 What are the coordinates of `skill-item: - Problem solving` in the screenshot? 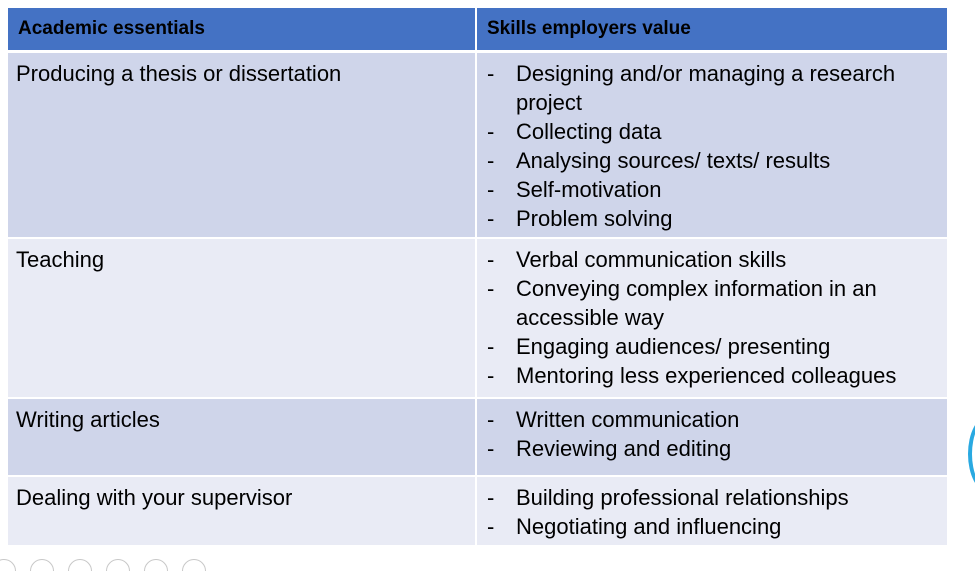 It's located at (712, 218).